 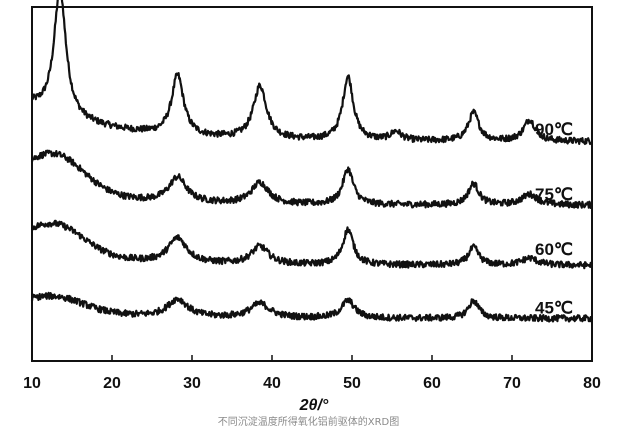 What do you see at coordinates (312, 373) in the screenshot?
I see `x-axis-ticks: 10 20 30 40 50 60 70 80` at bounding box center [312, 373].